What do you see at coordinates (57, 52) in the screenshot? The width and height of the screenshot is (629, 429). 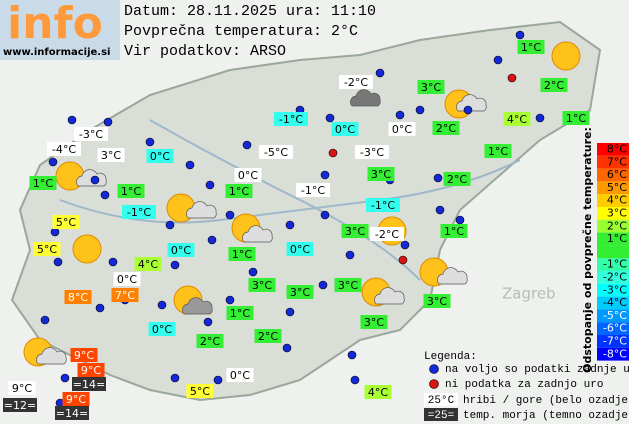 I see `logo-url: www.informacije.si` at bounding box center [57, 52].